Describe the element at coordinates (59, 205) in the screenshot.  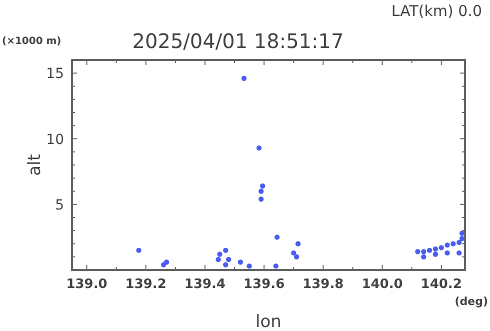
I see `y-tick-label: 5` at that location.